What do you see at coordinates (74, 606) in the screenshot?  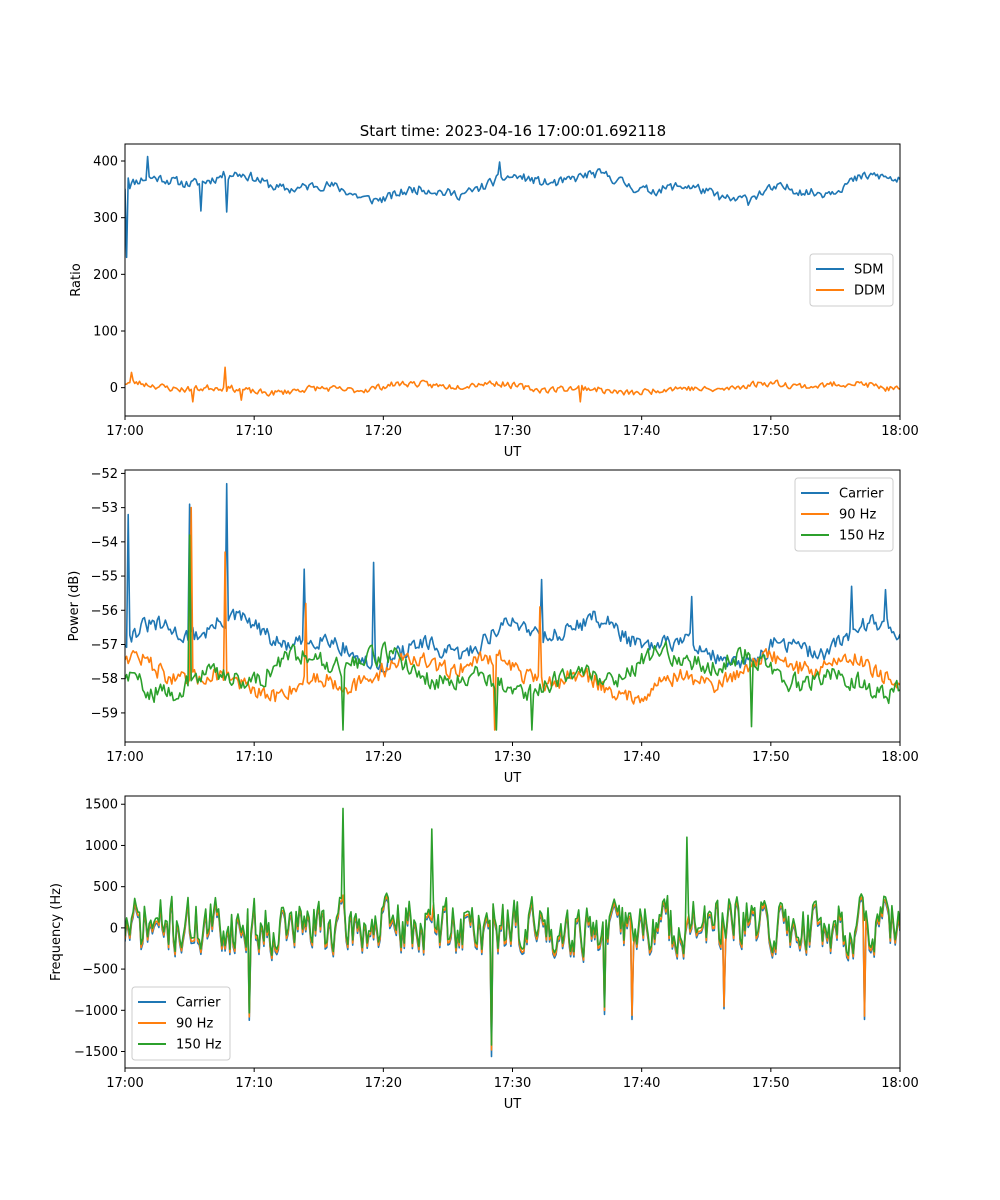 I see `y-axis-label: Power (dB)` at bounding box center [74, 606].